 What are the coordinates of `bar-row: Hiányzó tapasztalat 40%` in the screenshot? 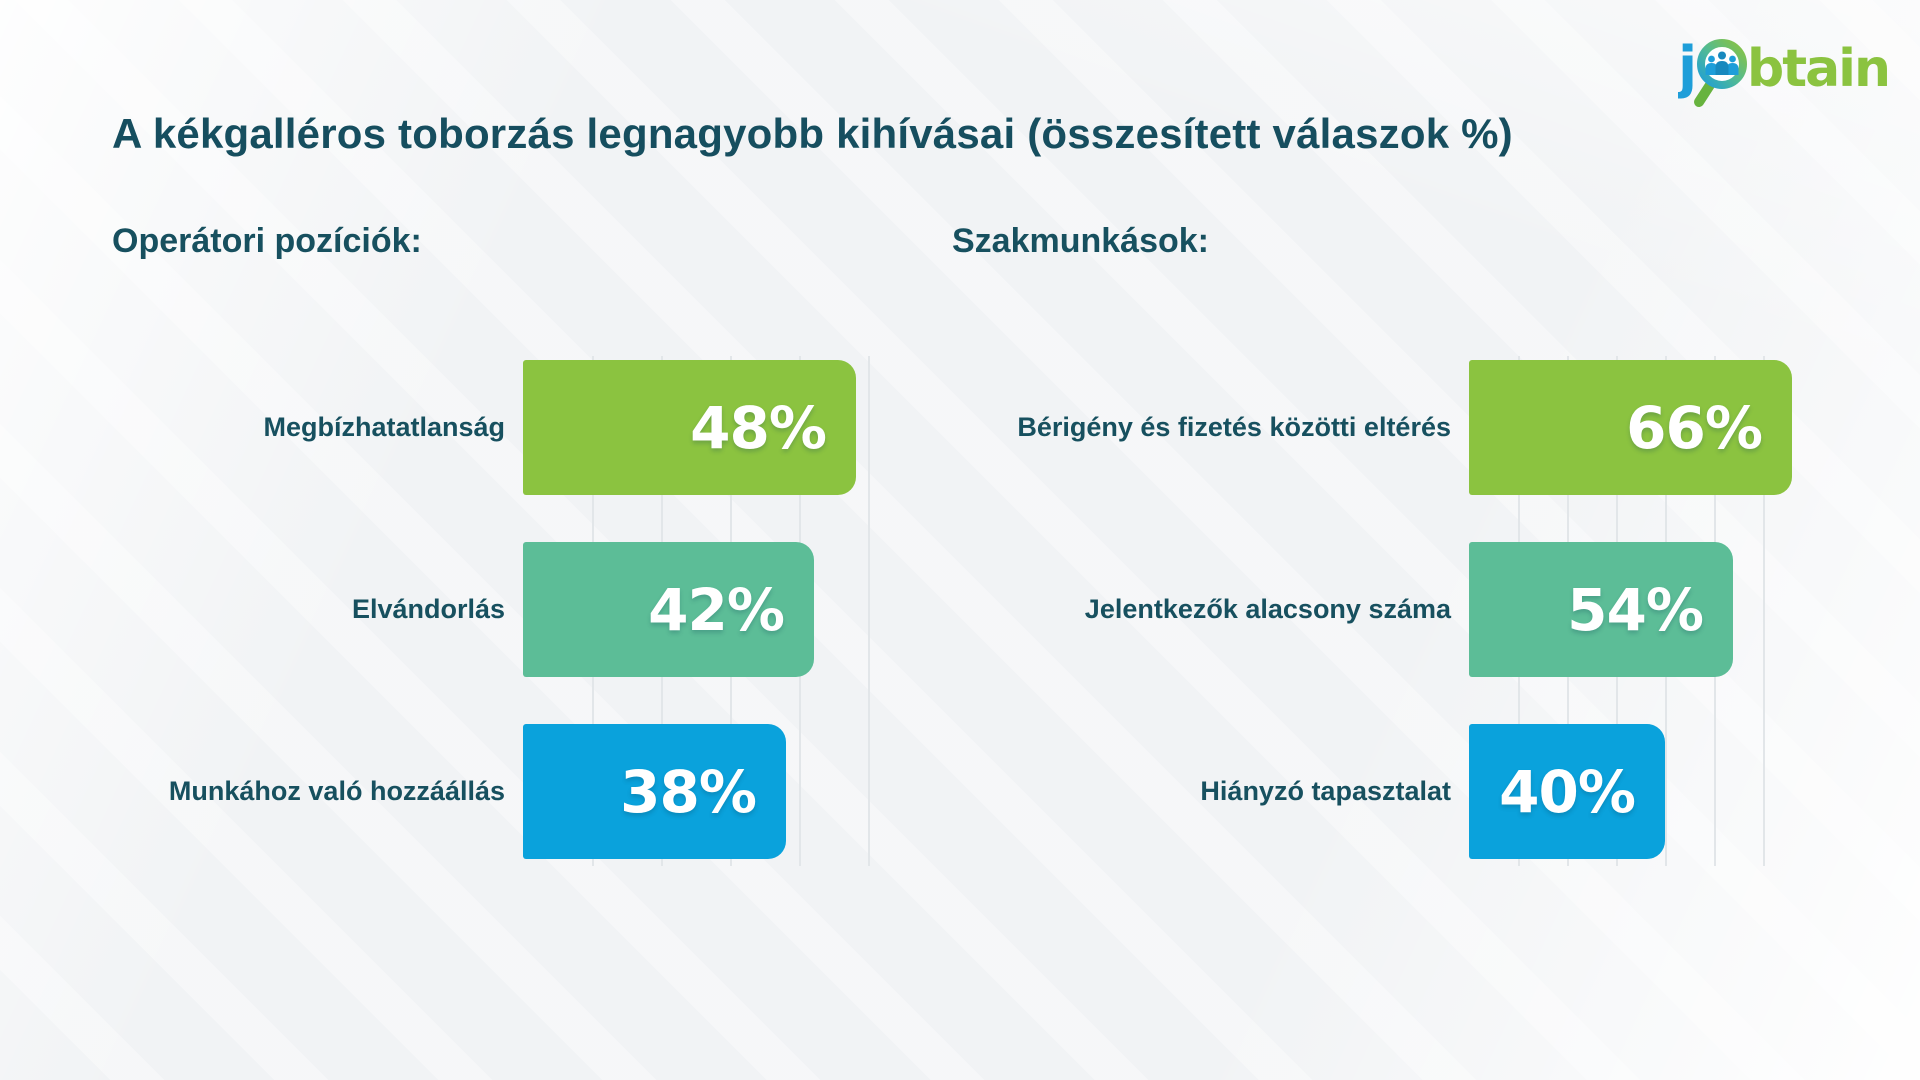 It's located at (1372, 791).